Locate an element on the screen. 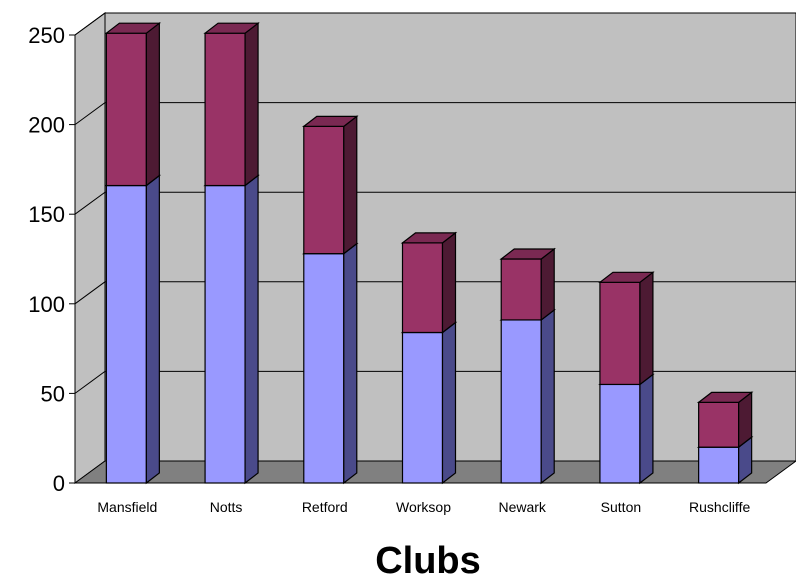 Image resolution: width=796 pixels, height=577 pixels. bar-segment-newark-series1 is located at coordinates (527, 396).